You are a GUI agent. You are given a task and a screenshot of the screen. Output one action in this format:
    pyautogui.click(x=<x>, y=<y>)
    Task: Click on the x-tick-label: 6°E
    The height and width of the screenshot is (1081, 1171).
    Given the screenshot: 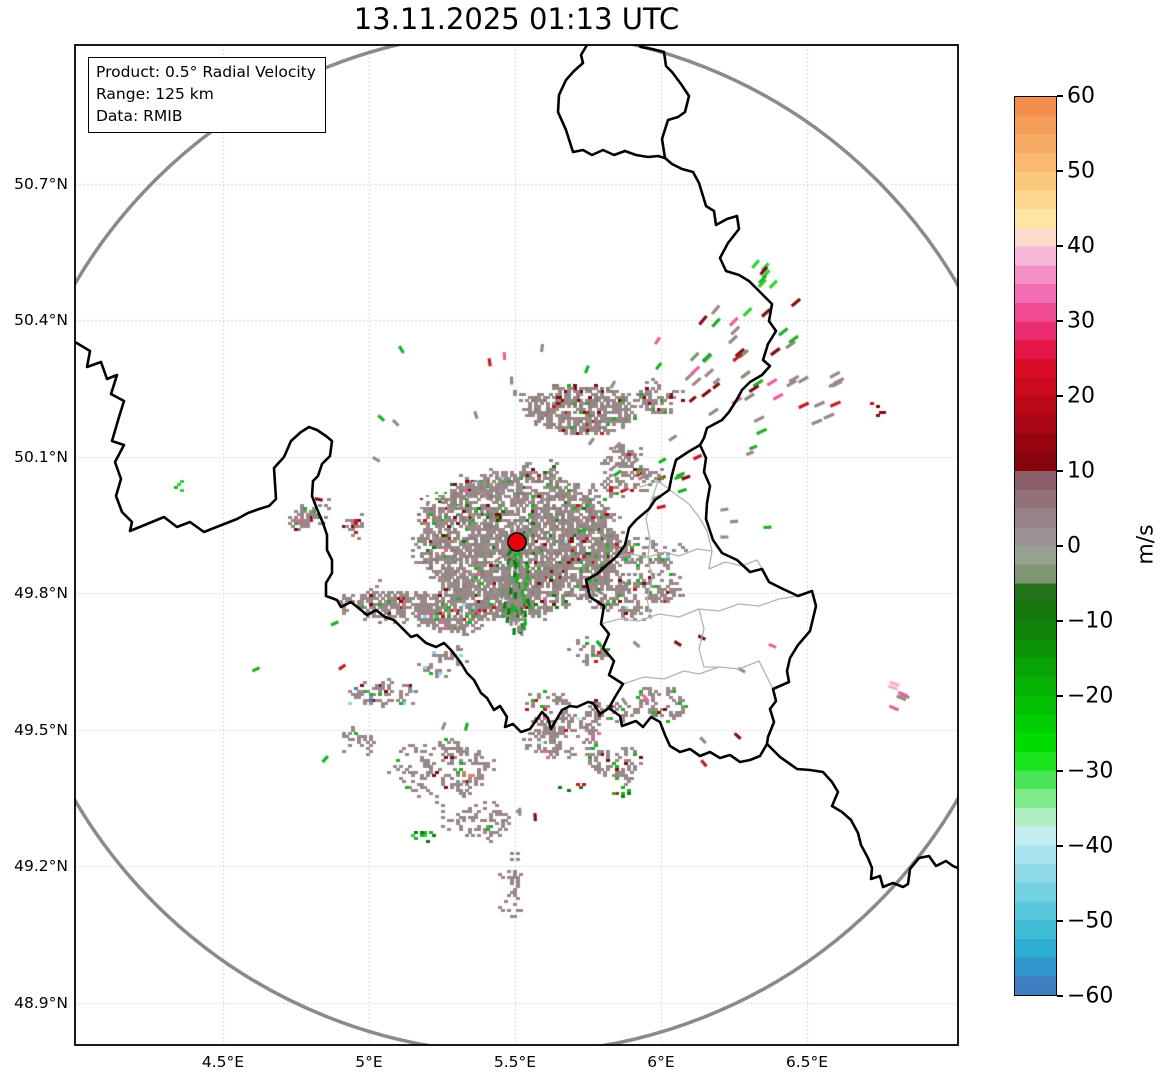 What is the action you would take?
    pyautogui.click(x=661, y=1062)
    